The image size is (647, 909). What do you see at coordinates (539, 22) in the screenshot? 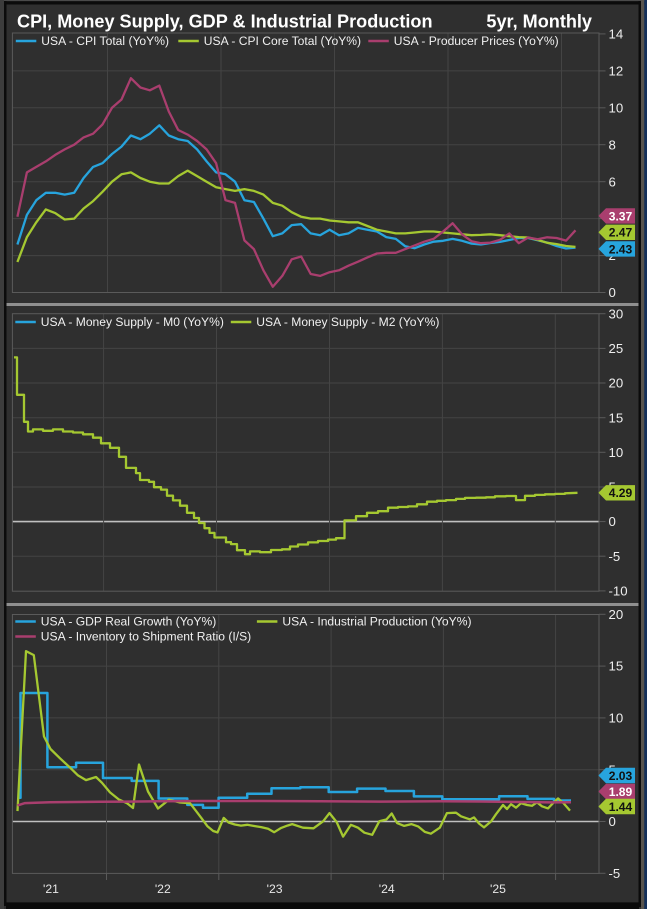
I see `svg-text: 5yr, Monthly` at bounding box center [539, 22].